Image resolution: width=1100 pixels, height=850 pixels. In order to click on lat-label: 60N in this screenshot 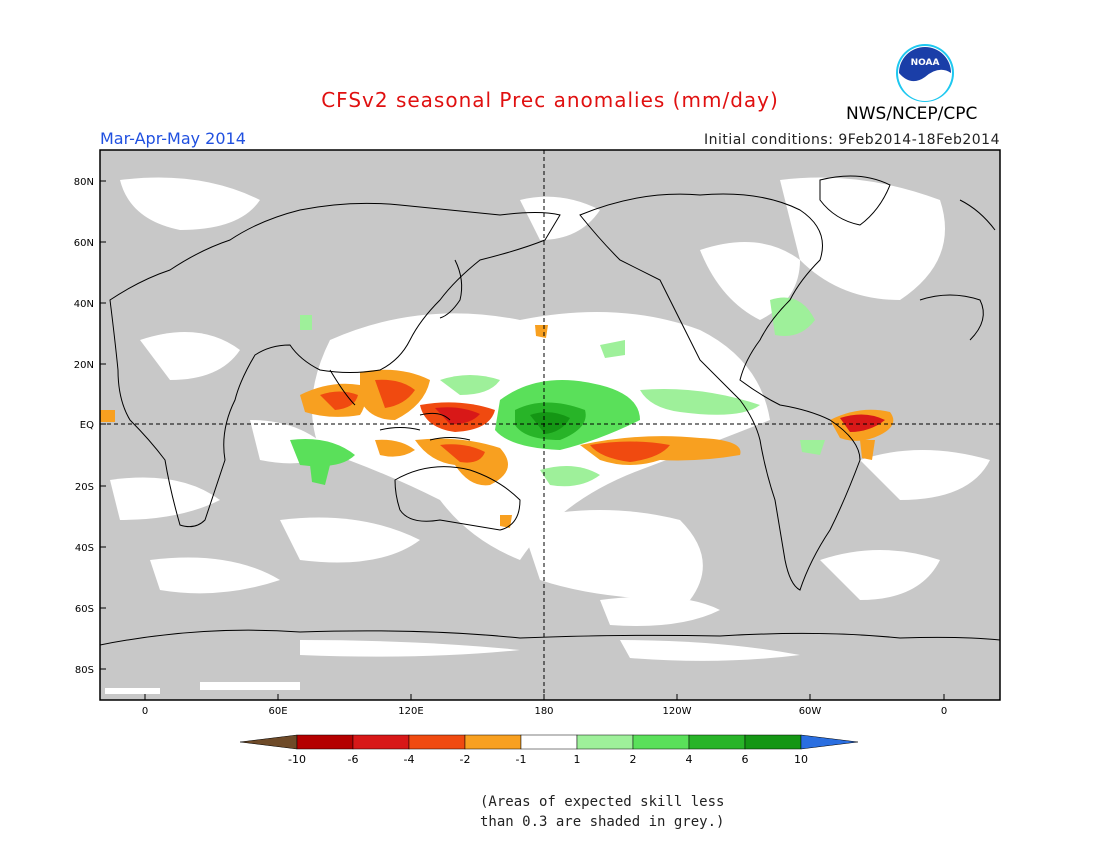, I will do `click(84, 243)`.